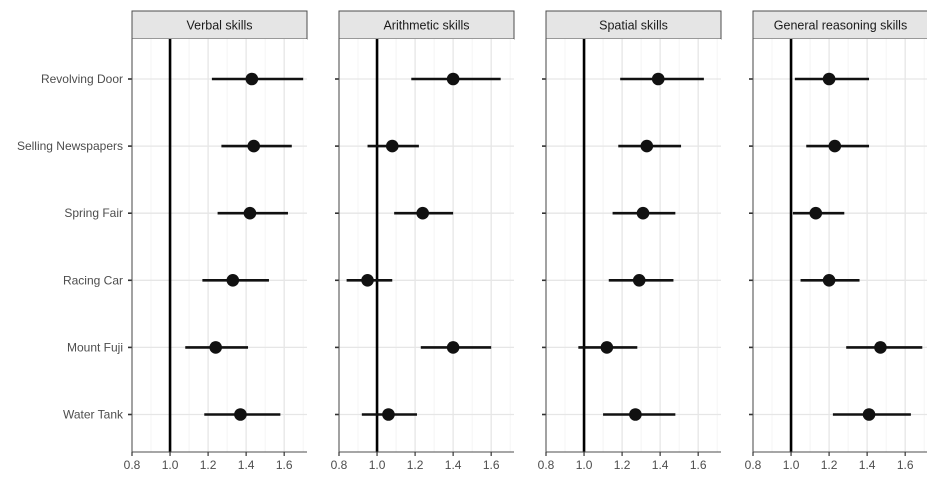 This screenshot has height=477, width=927. I want to click on facet-strip-label: General reasoning skills, so click(840, 26).